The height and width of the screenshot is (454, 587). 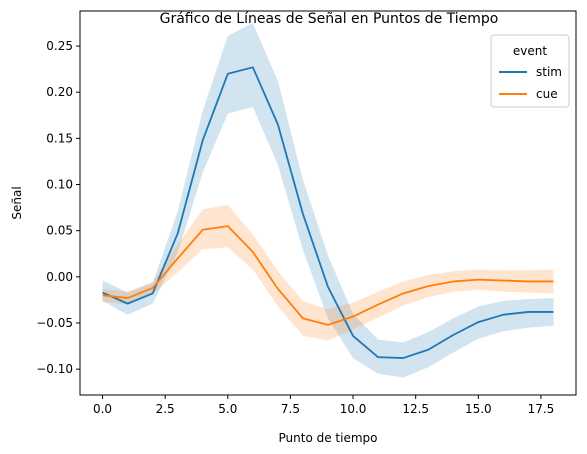 I want to click on x-tick-label: 10.0, so click(x=353, y=409).